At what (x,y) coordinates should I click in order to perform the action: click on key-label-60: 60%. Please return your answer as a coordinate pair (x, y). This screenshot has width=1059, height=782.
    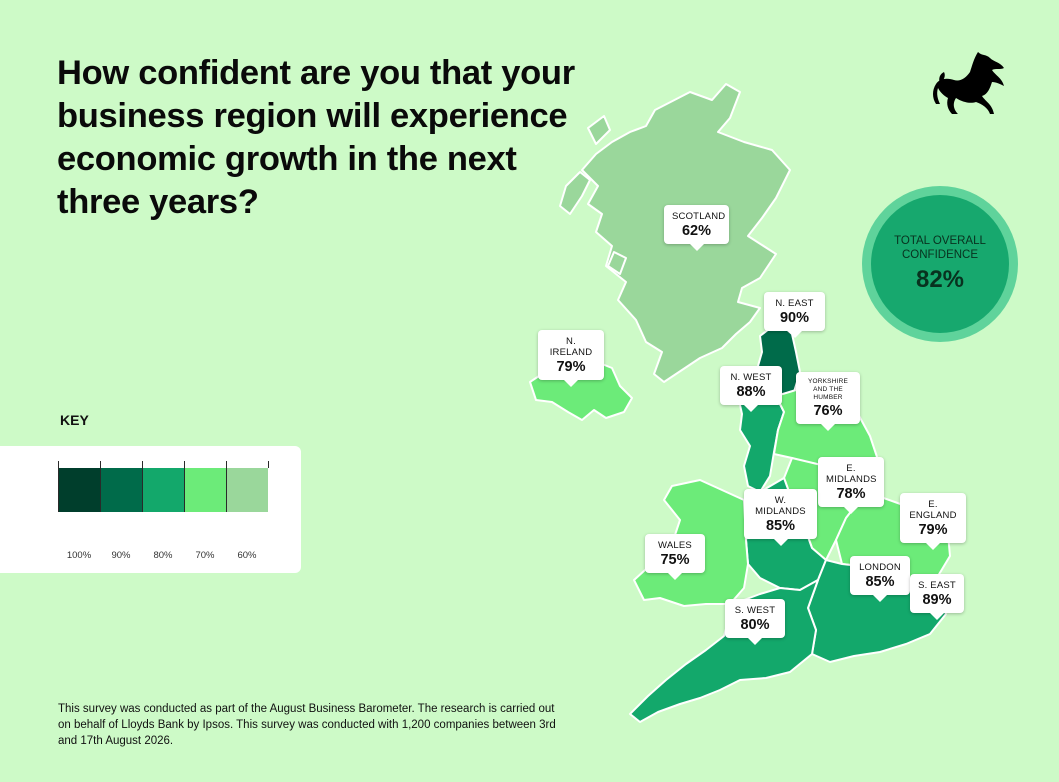
    Looking at the image, I should click on (247, 555).